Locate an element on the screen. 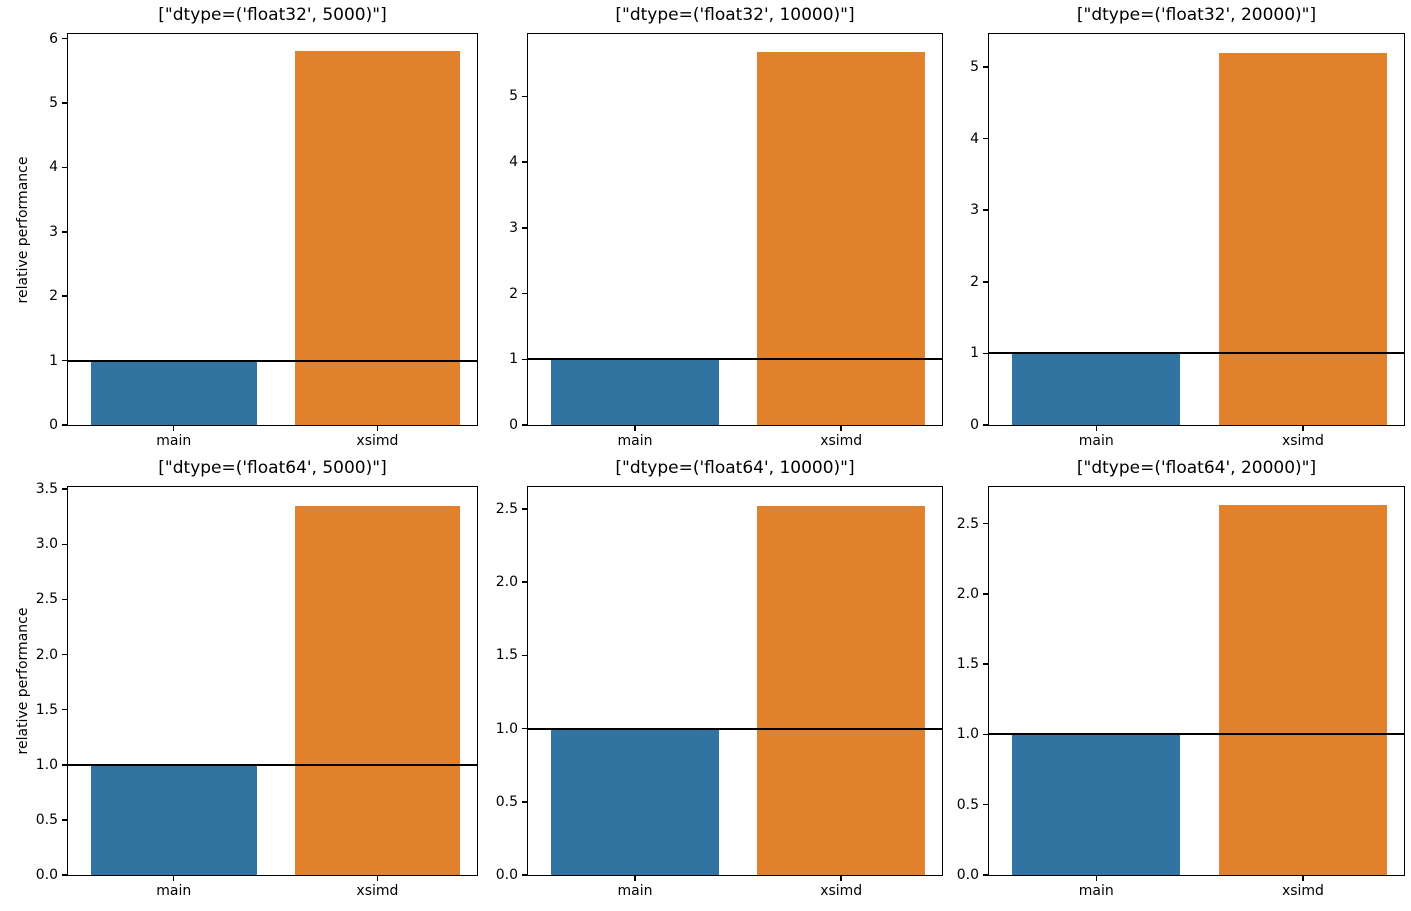  y-tick-label: 3 is located at coordinates (974, 210).